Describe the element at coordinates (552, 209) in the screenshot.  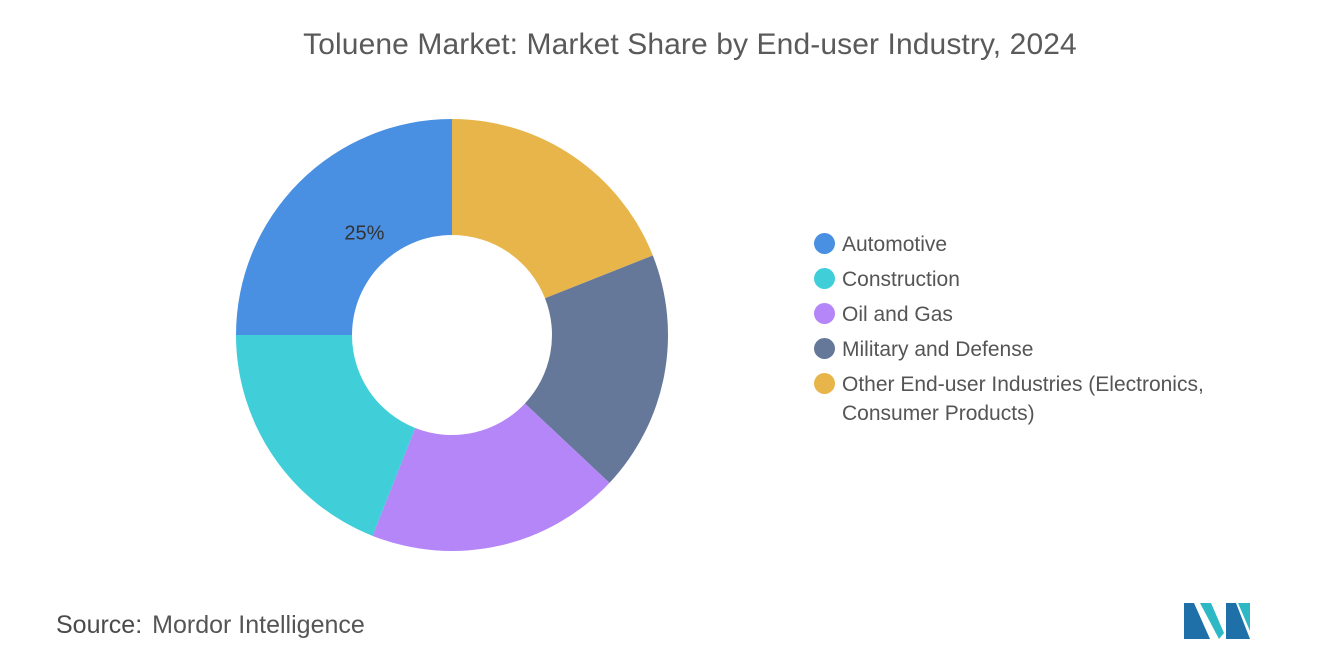
I see `donut-slice-other` at that location.